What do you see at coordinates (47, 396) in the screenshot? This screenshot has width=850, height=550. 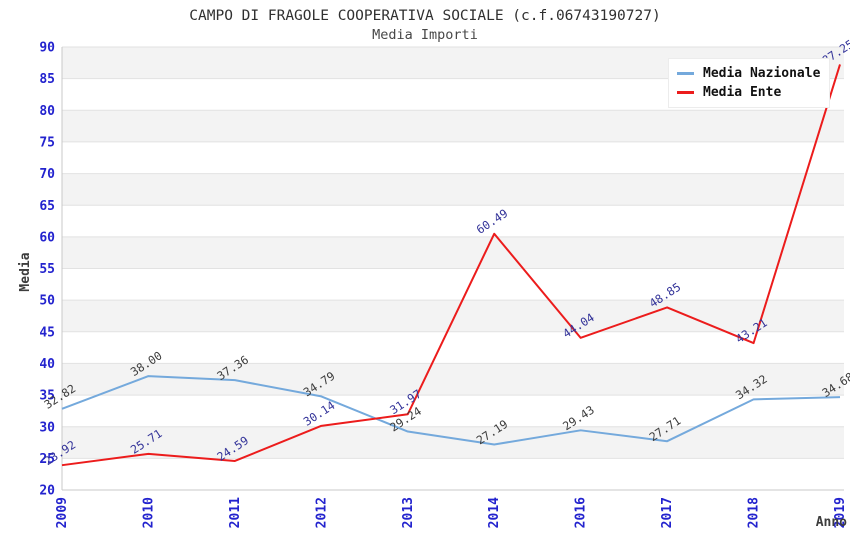 I see `y-tick-label: 35` at bounding box center [47, 396].